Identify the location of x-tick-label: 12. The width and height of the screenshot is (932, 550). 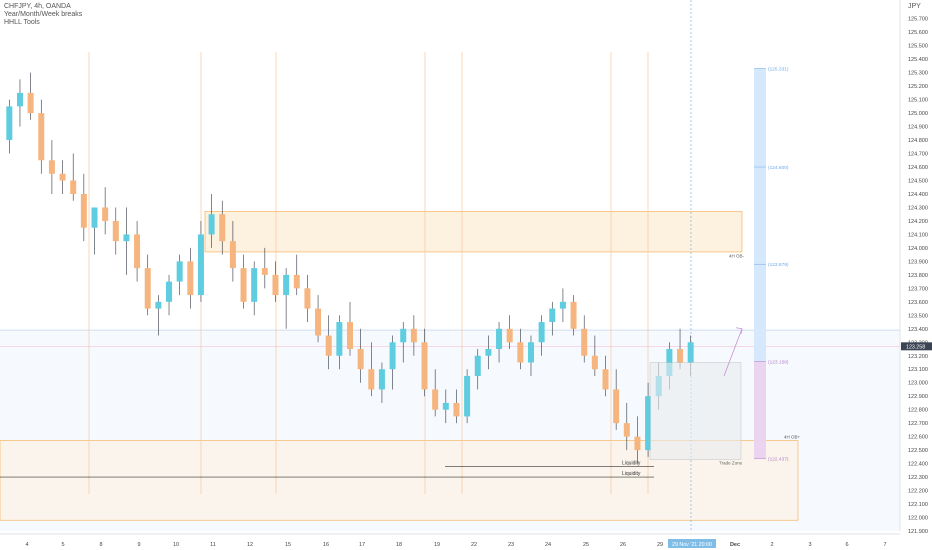
(250, 545).